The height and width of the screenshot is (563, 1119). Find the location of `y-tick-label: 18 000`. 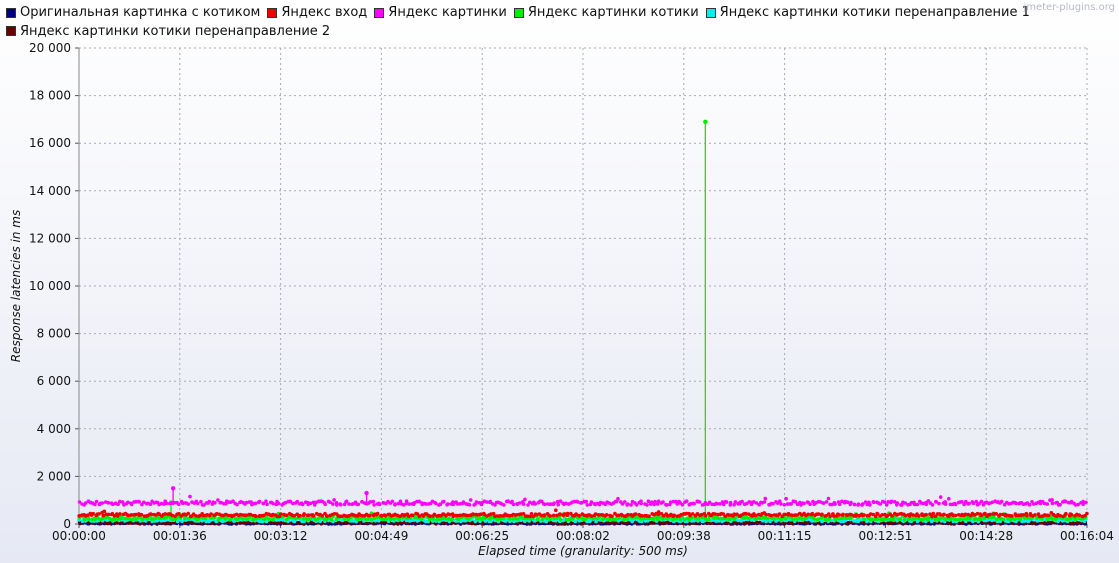

y-tick-label: 18 000 is located at coordinates (50, 96).